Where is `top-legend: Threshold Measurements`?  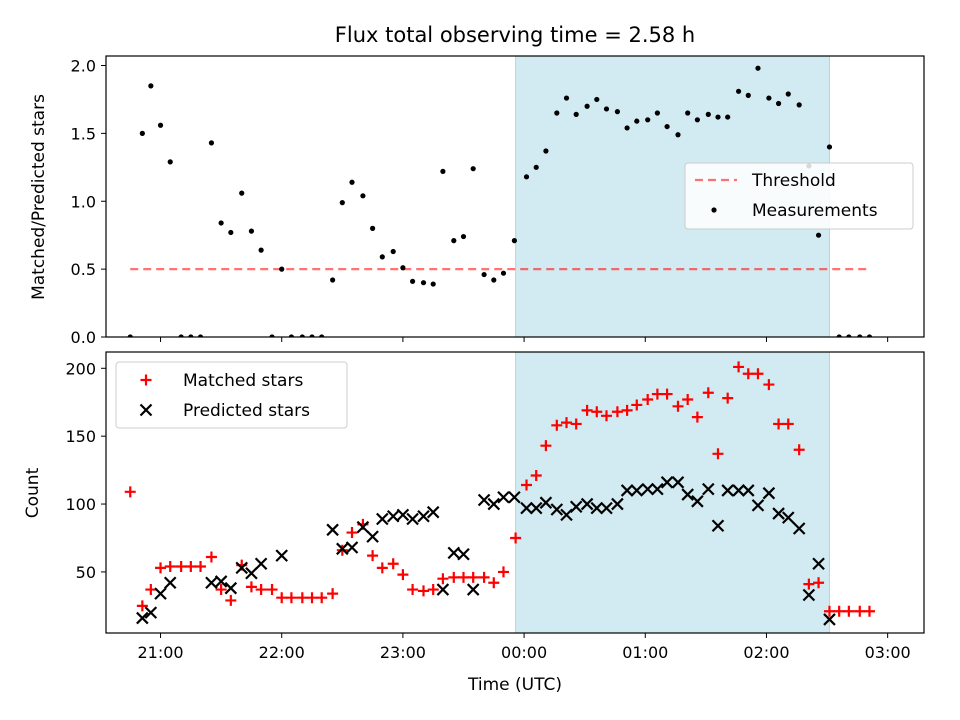
top-legend: Threshold Measurements is located at coordinates (799, 196).